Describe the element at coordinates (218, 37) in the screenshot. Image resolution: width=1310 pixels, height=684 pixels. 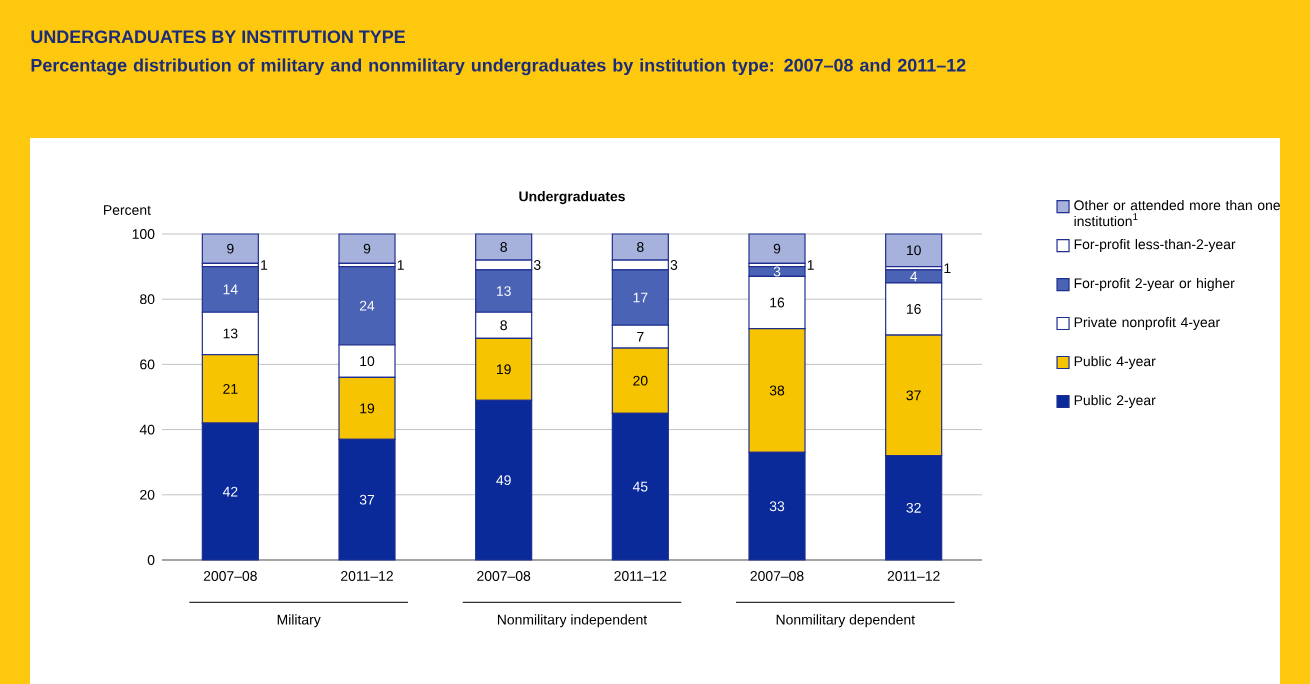
I see `chart-title: UNDERGRADUATES BY INSTITUTION TYPE` at that location.